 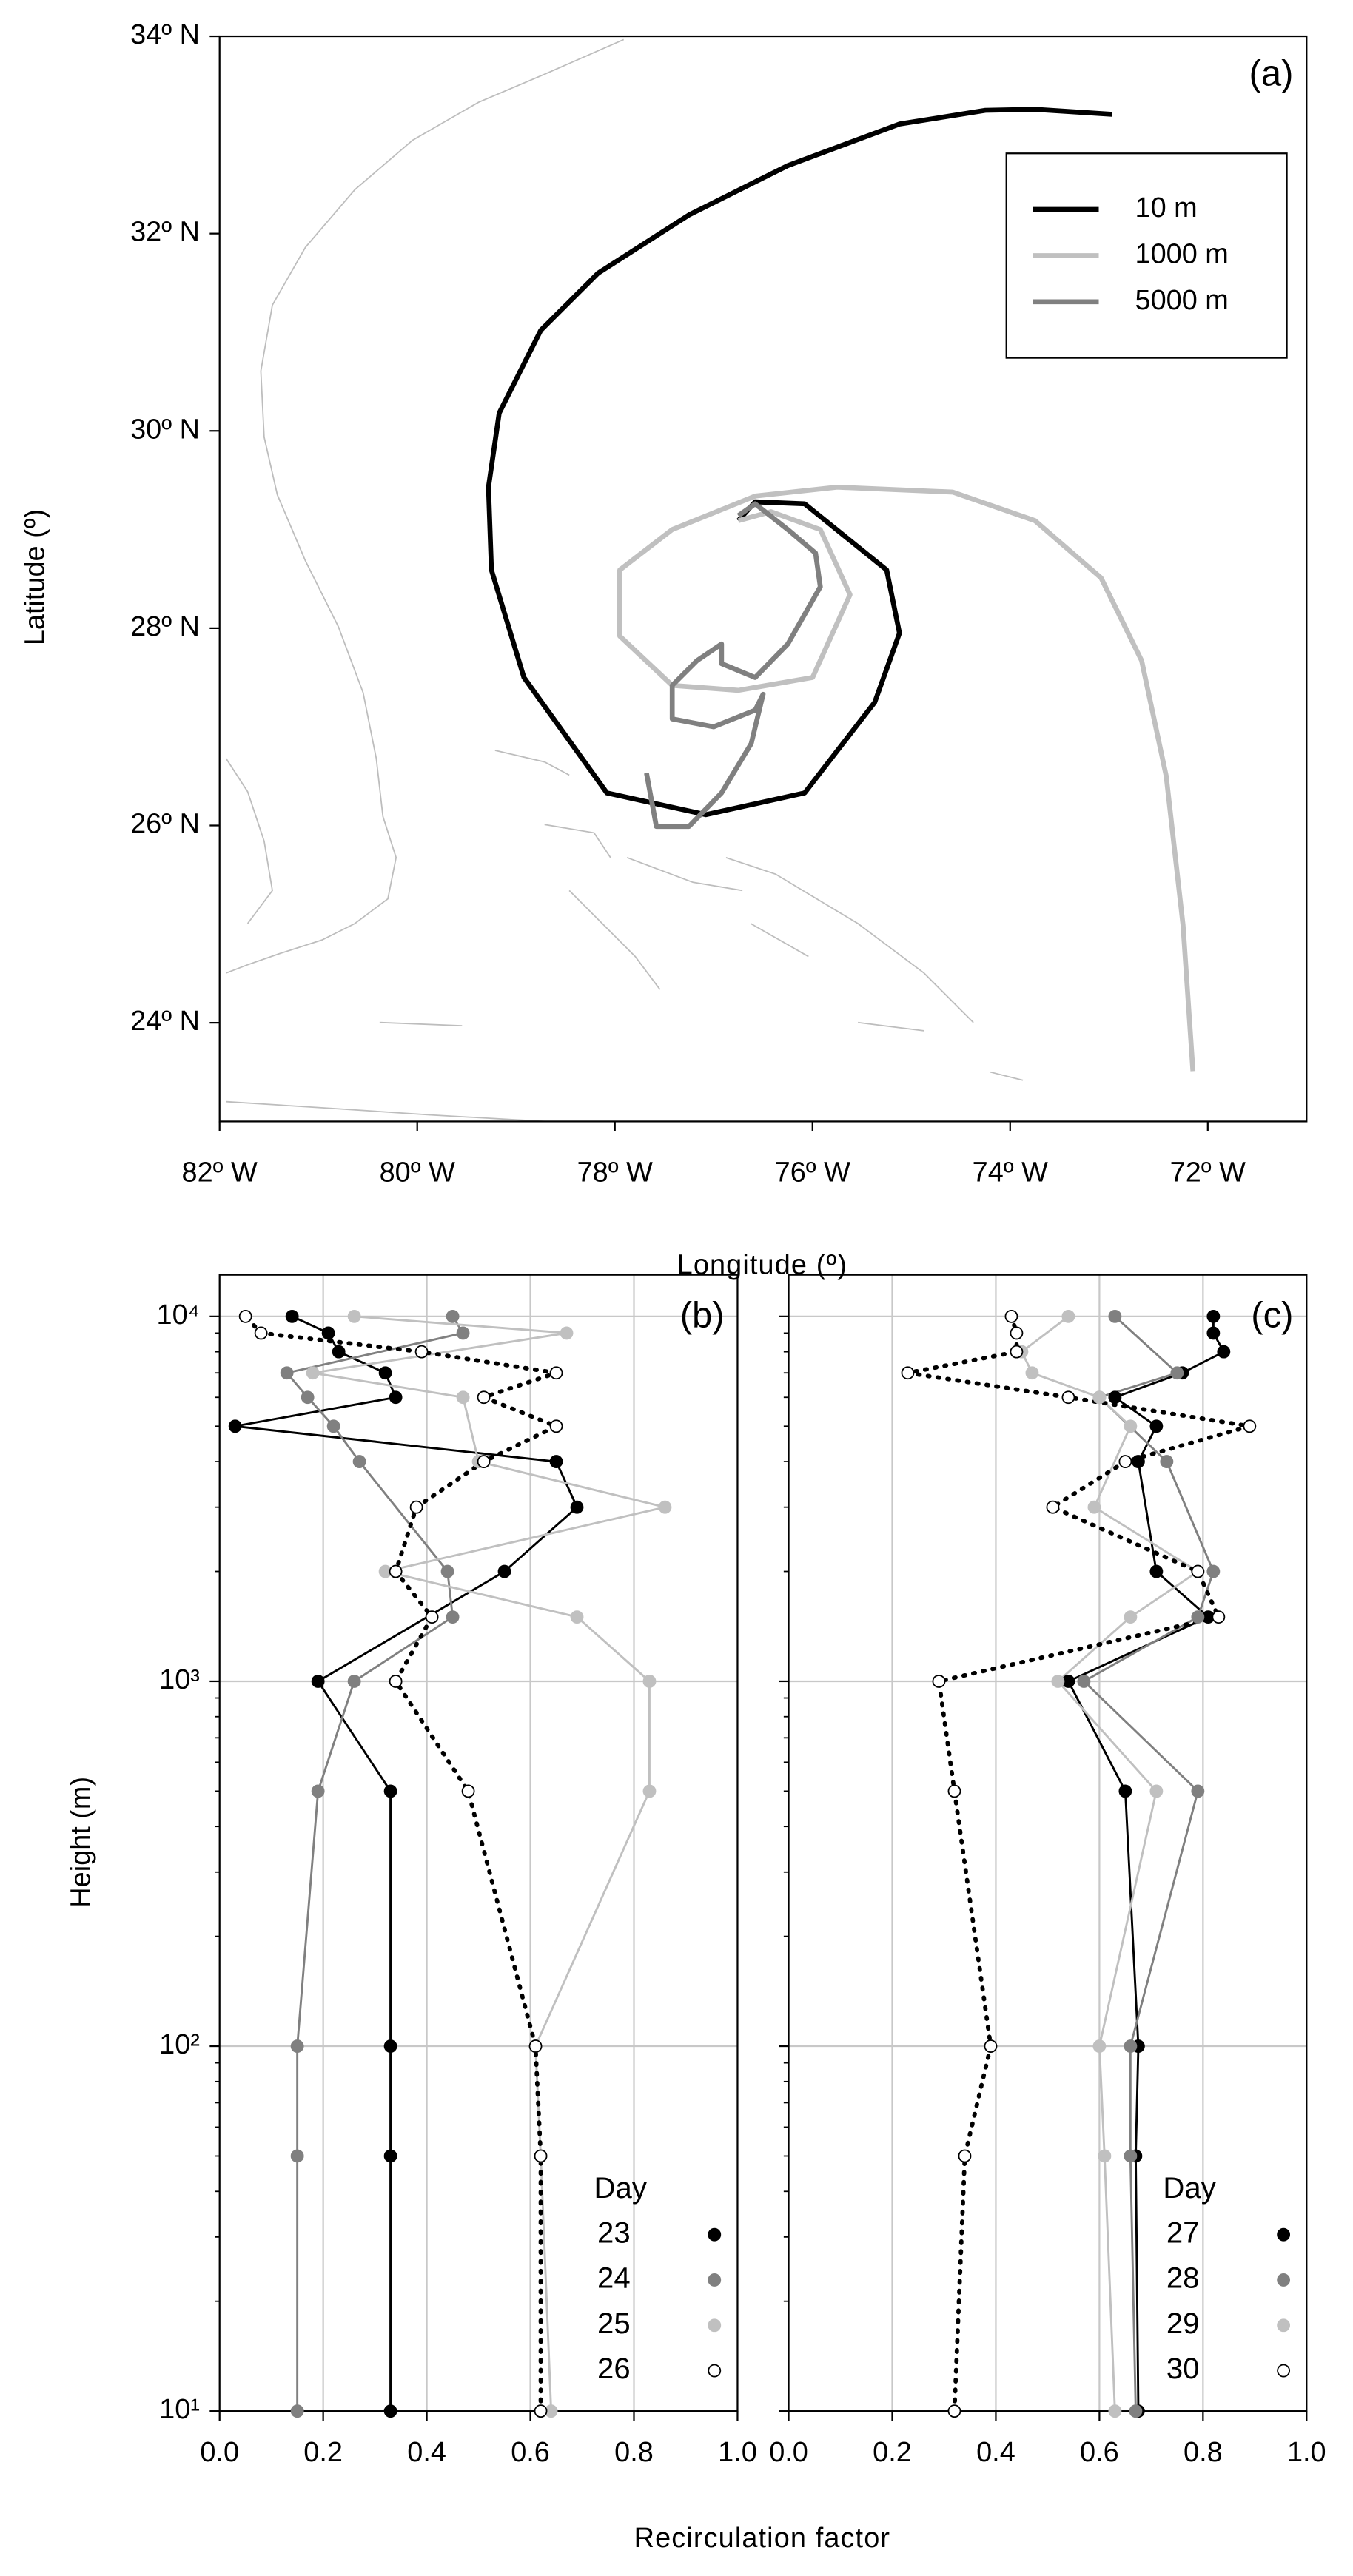 What do you see at coordinates (34, 577) in the screenshot?
I see `y-axis-label: Latitude (º)` at bounding box center [34, 577].